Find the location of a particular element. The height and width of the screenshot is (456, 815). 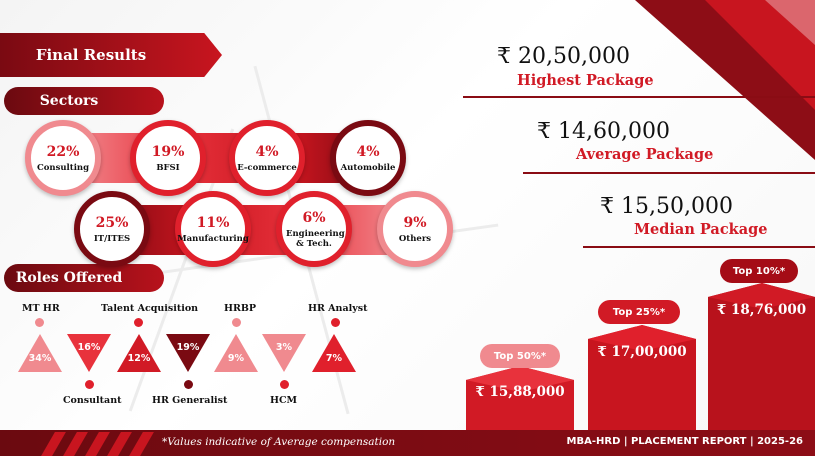

sector-label: Engineering & Tech. is located at coordinates (315, 238).